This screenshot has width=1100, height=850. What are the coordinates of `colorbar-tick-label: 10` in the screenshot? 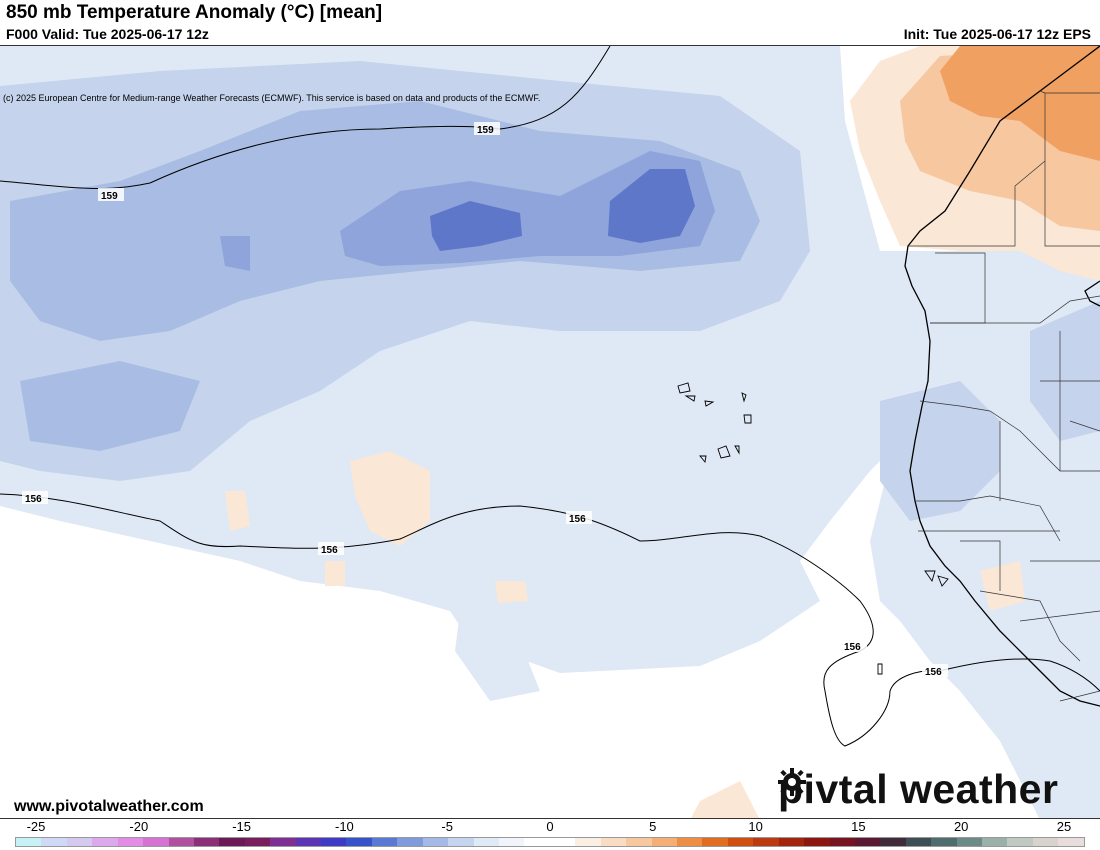 It's located at (755, 826).